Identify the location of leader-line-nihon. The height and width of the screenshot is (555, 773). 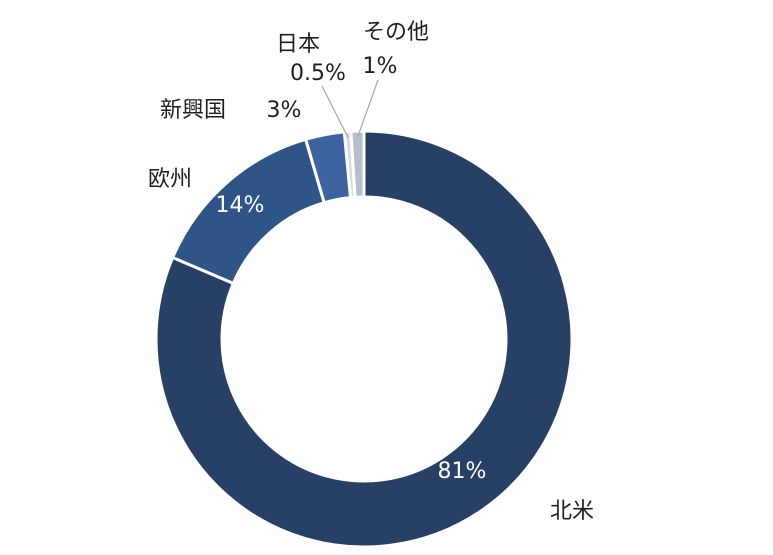
(335, 111).